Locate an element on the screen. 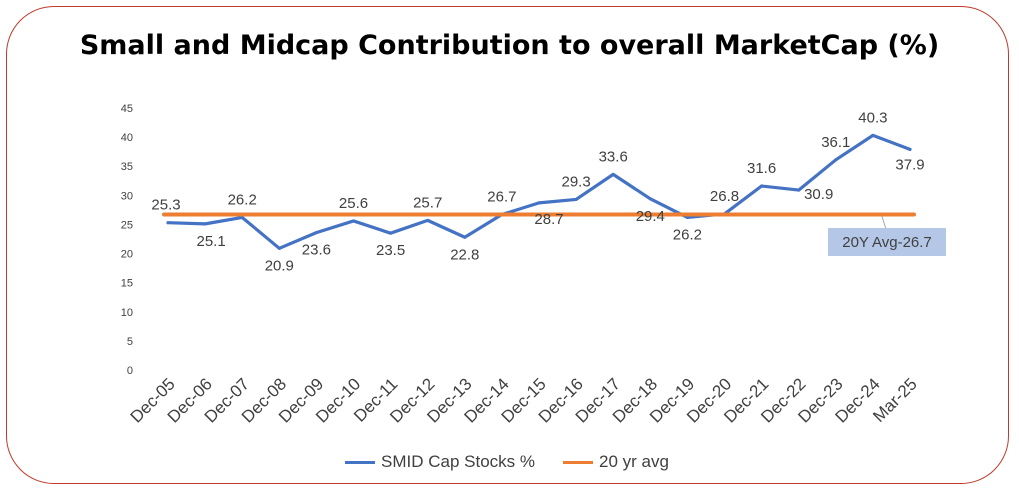  data-label: 36.1 is located at coordinates (835, 142).